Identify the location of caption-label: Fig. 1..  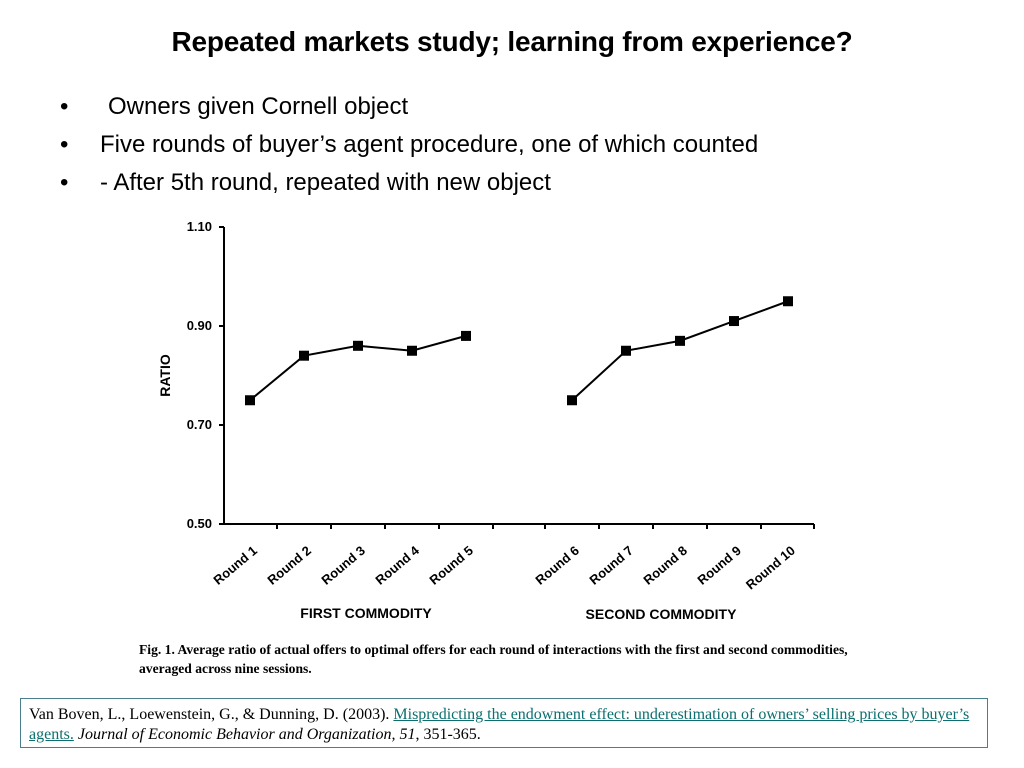
(157, 649).